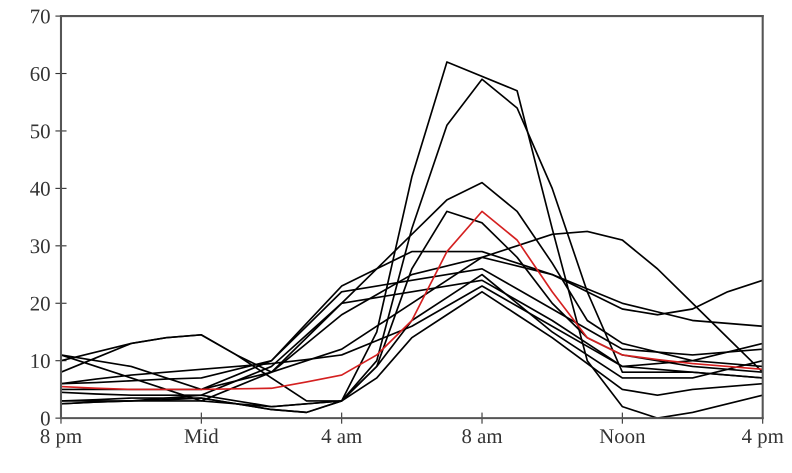  I want to click on x-tick-label: 4 pm, so click(763, 438).